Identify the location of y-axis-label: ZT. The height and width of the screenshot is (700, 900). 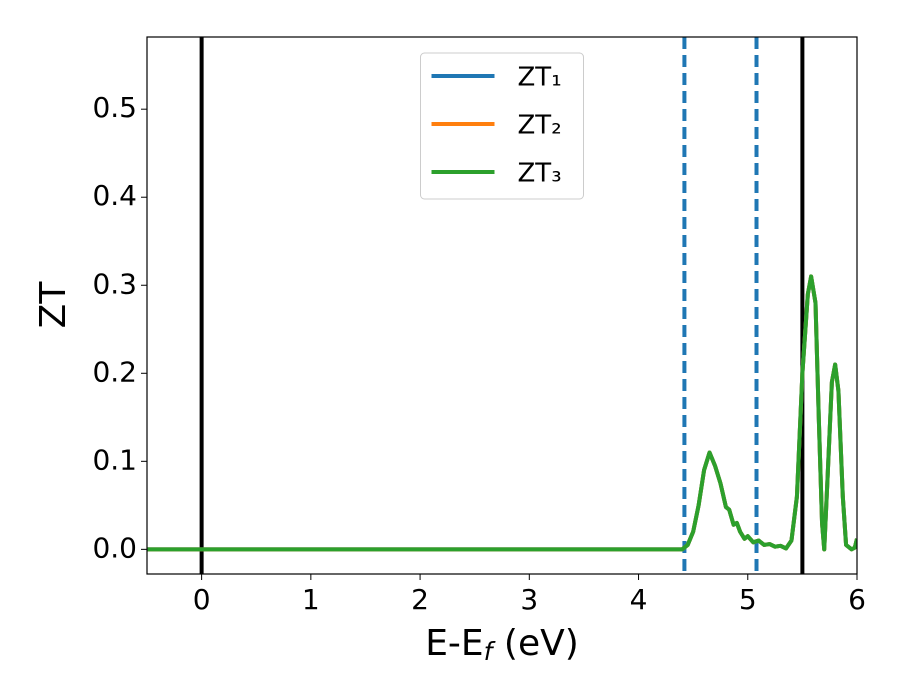
(53, 305).